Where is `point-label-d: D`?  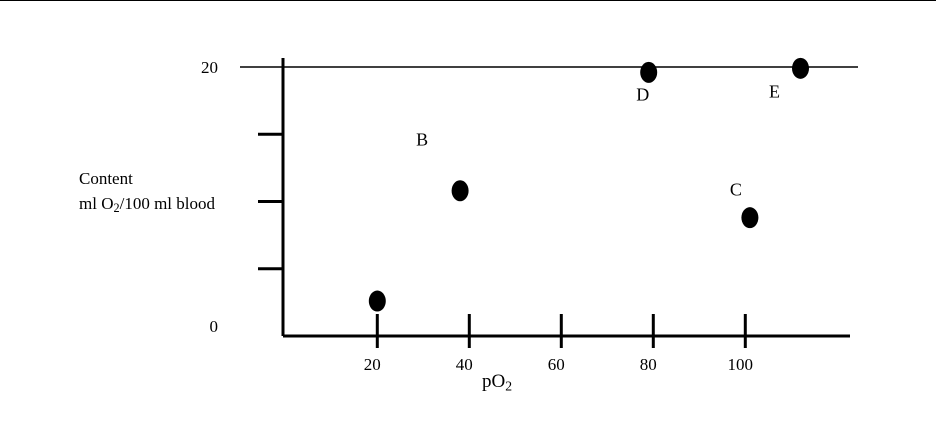 point-label-d: D is located at coordinates (642, 94).